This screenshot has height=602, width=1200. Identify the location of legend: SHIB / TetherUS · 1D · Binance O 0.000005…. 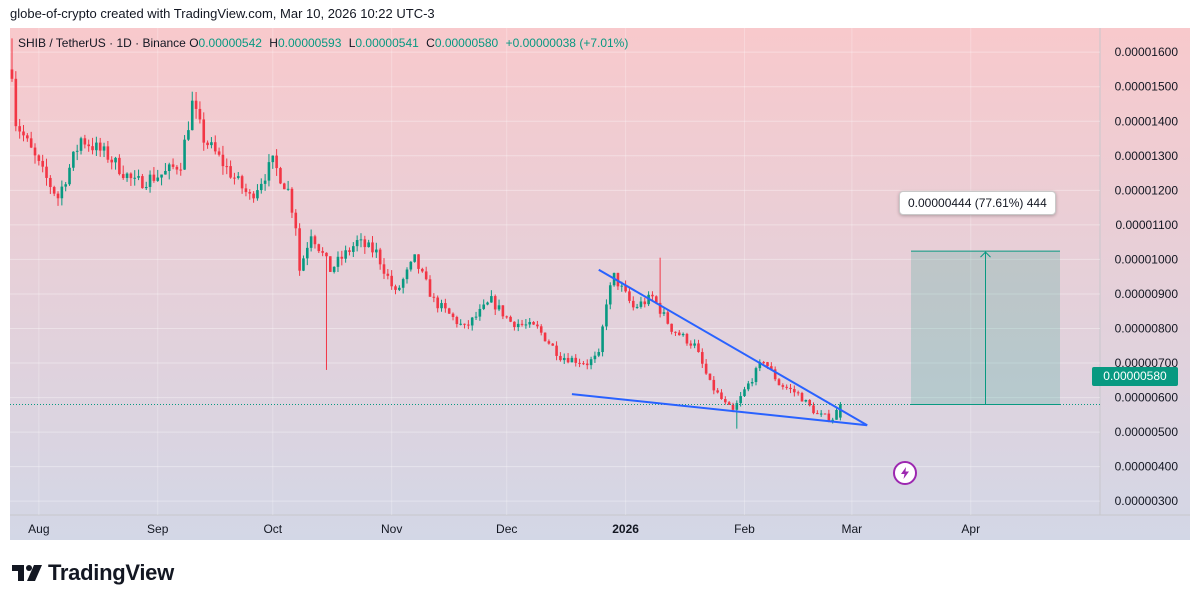
(325, 43).